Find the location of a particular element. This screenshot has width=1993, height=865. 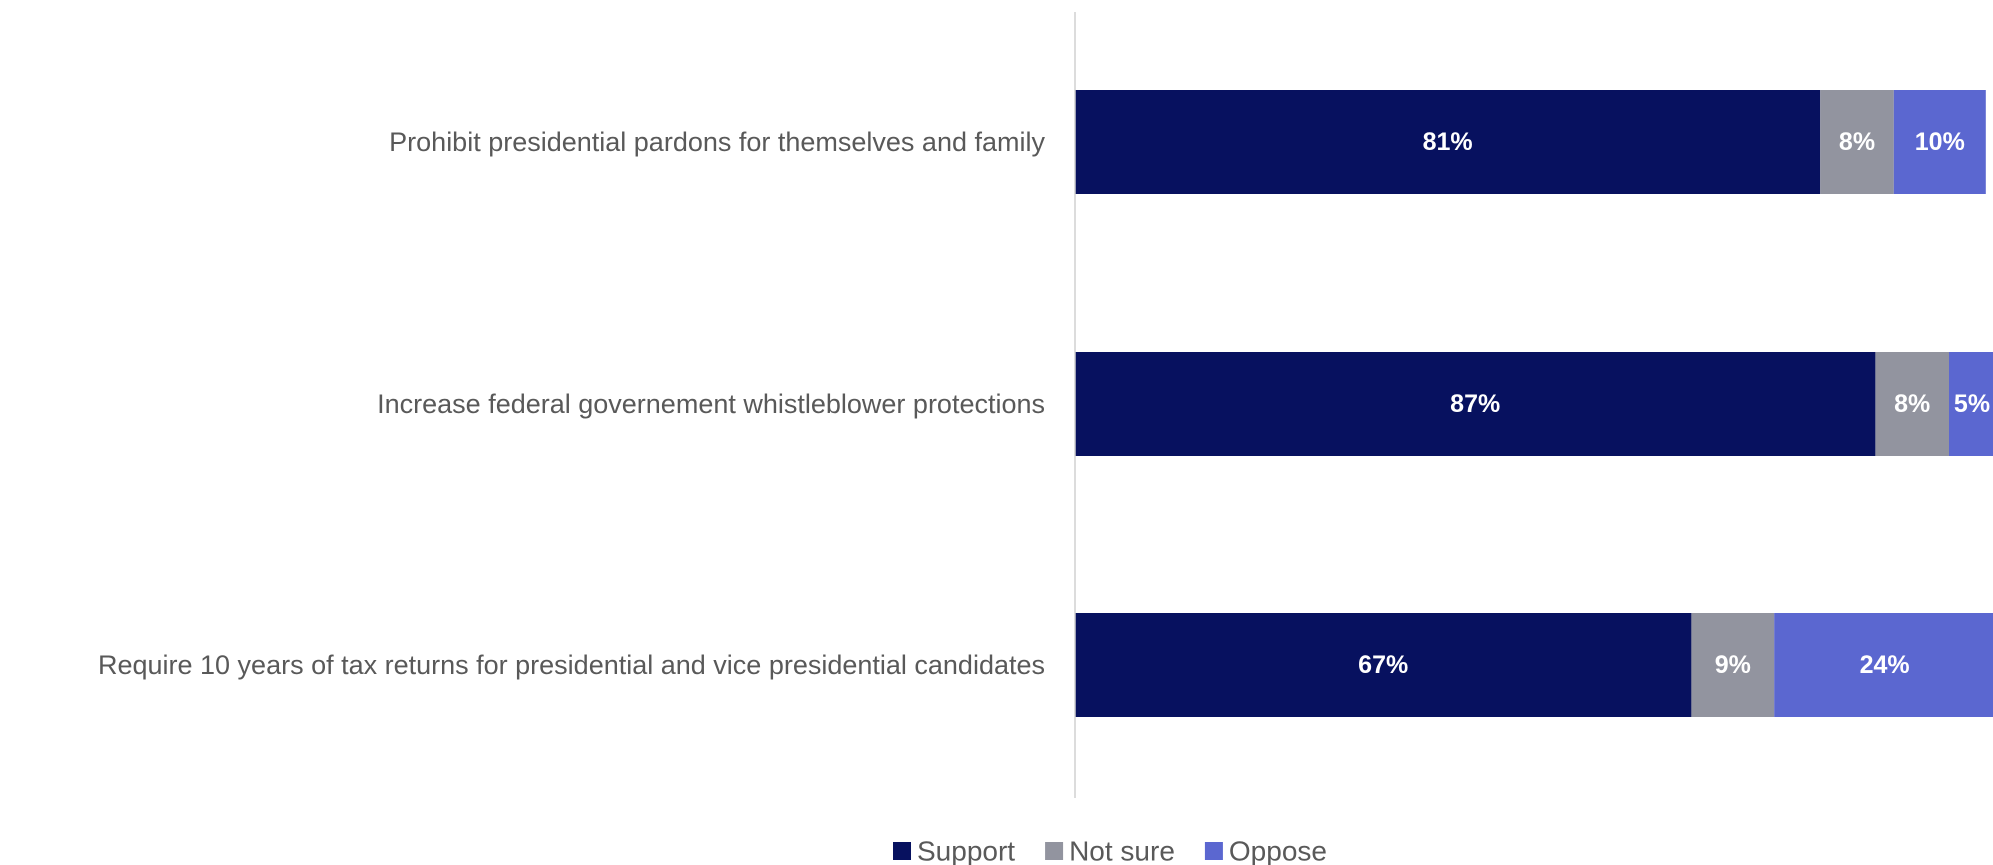

legend-item-support: Support is located at coordinates (954, 850).